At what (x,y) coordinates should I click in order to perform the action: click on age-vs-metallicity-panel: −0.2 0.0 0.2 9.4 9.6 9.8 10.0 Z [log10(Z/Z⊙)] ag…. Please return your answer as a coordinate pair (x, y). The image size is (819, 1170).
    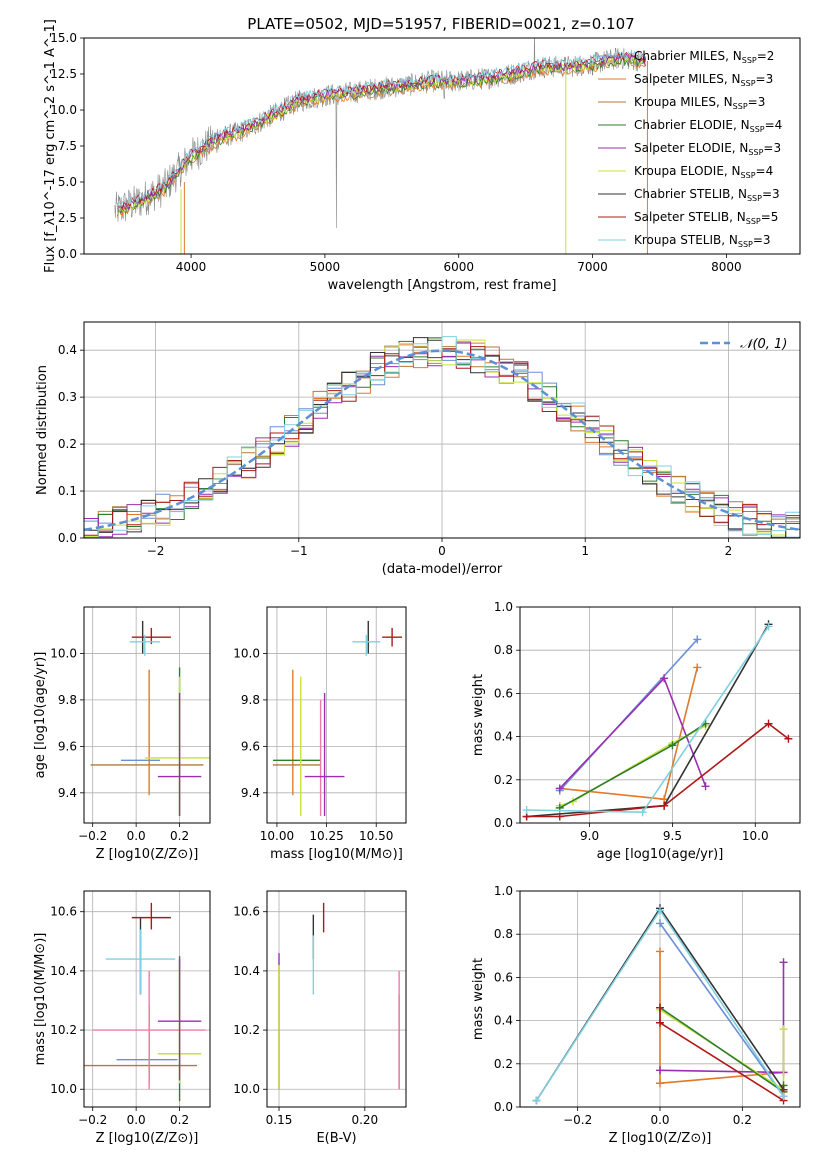
    Looking at the image, I should click on (122, 734).